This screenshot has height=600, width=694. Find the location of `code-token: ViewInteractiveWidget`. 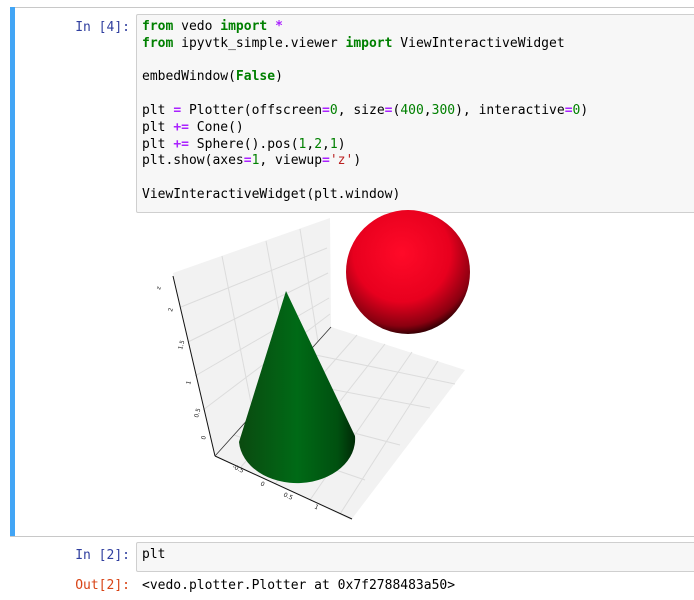

code-token: ViewInteractiveWidget is located at coordinates (478, 43).